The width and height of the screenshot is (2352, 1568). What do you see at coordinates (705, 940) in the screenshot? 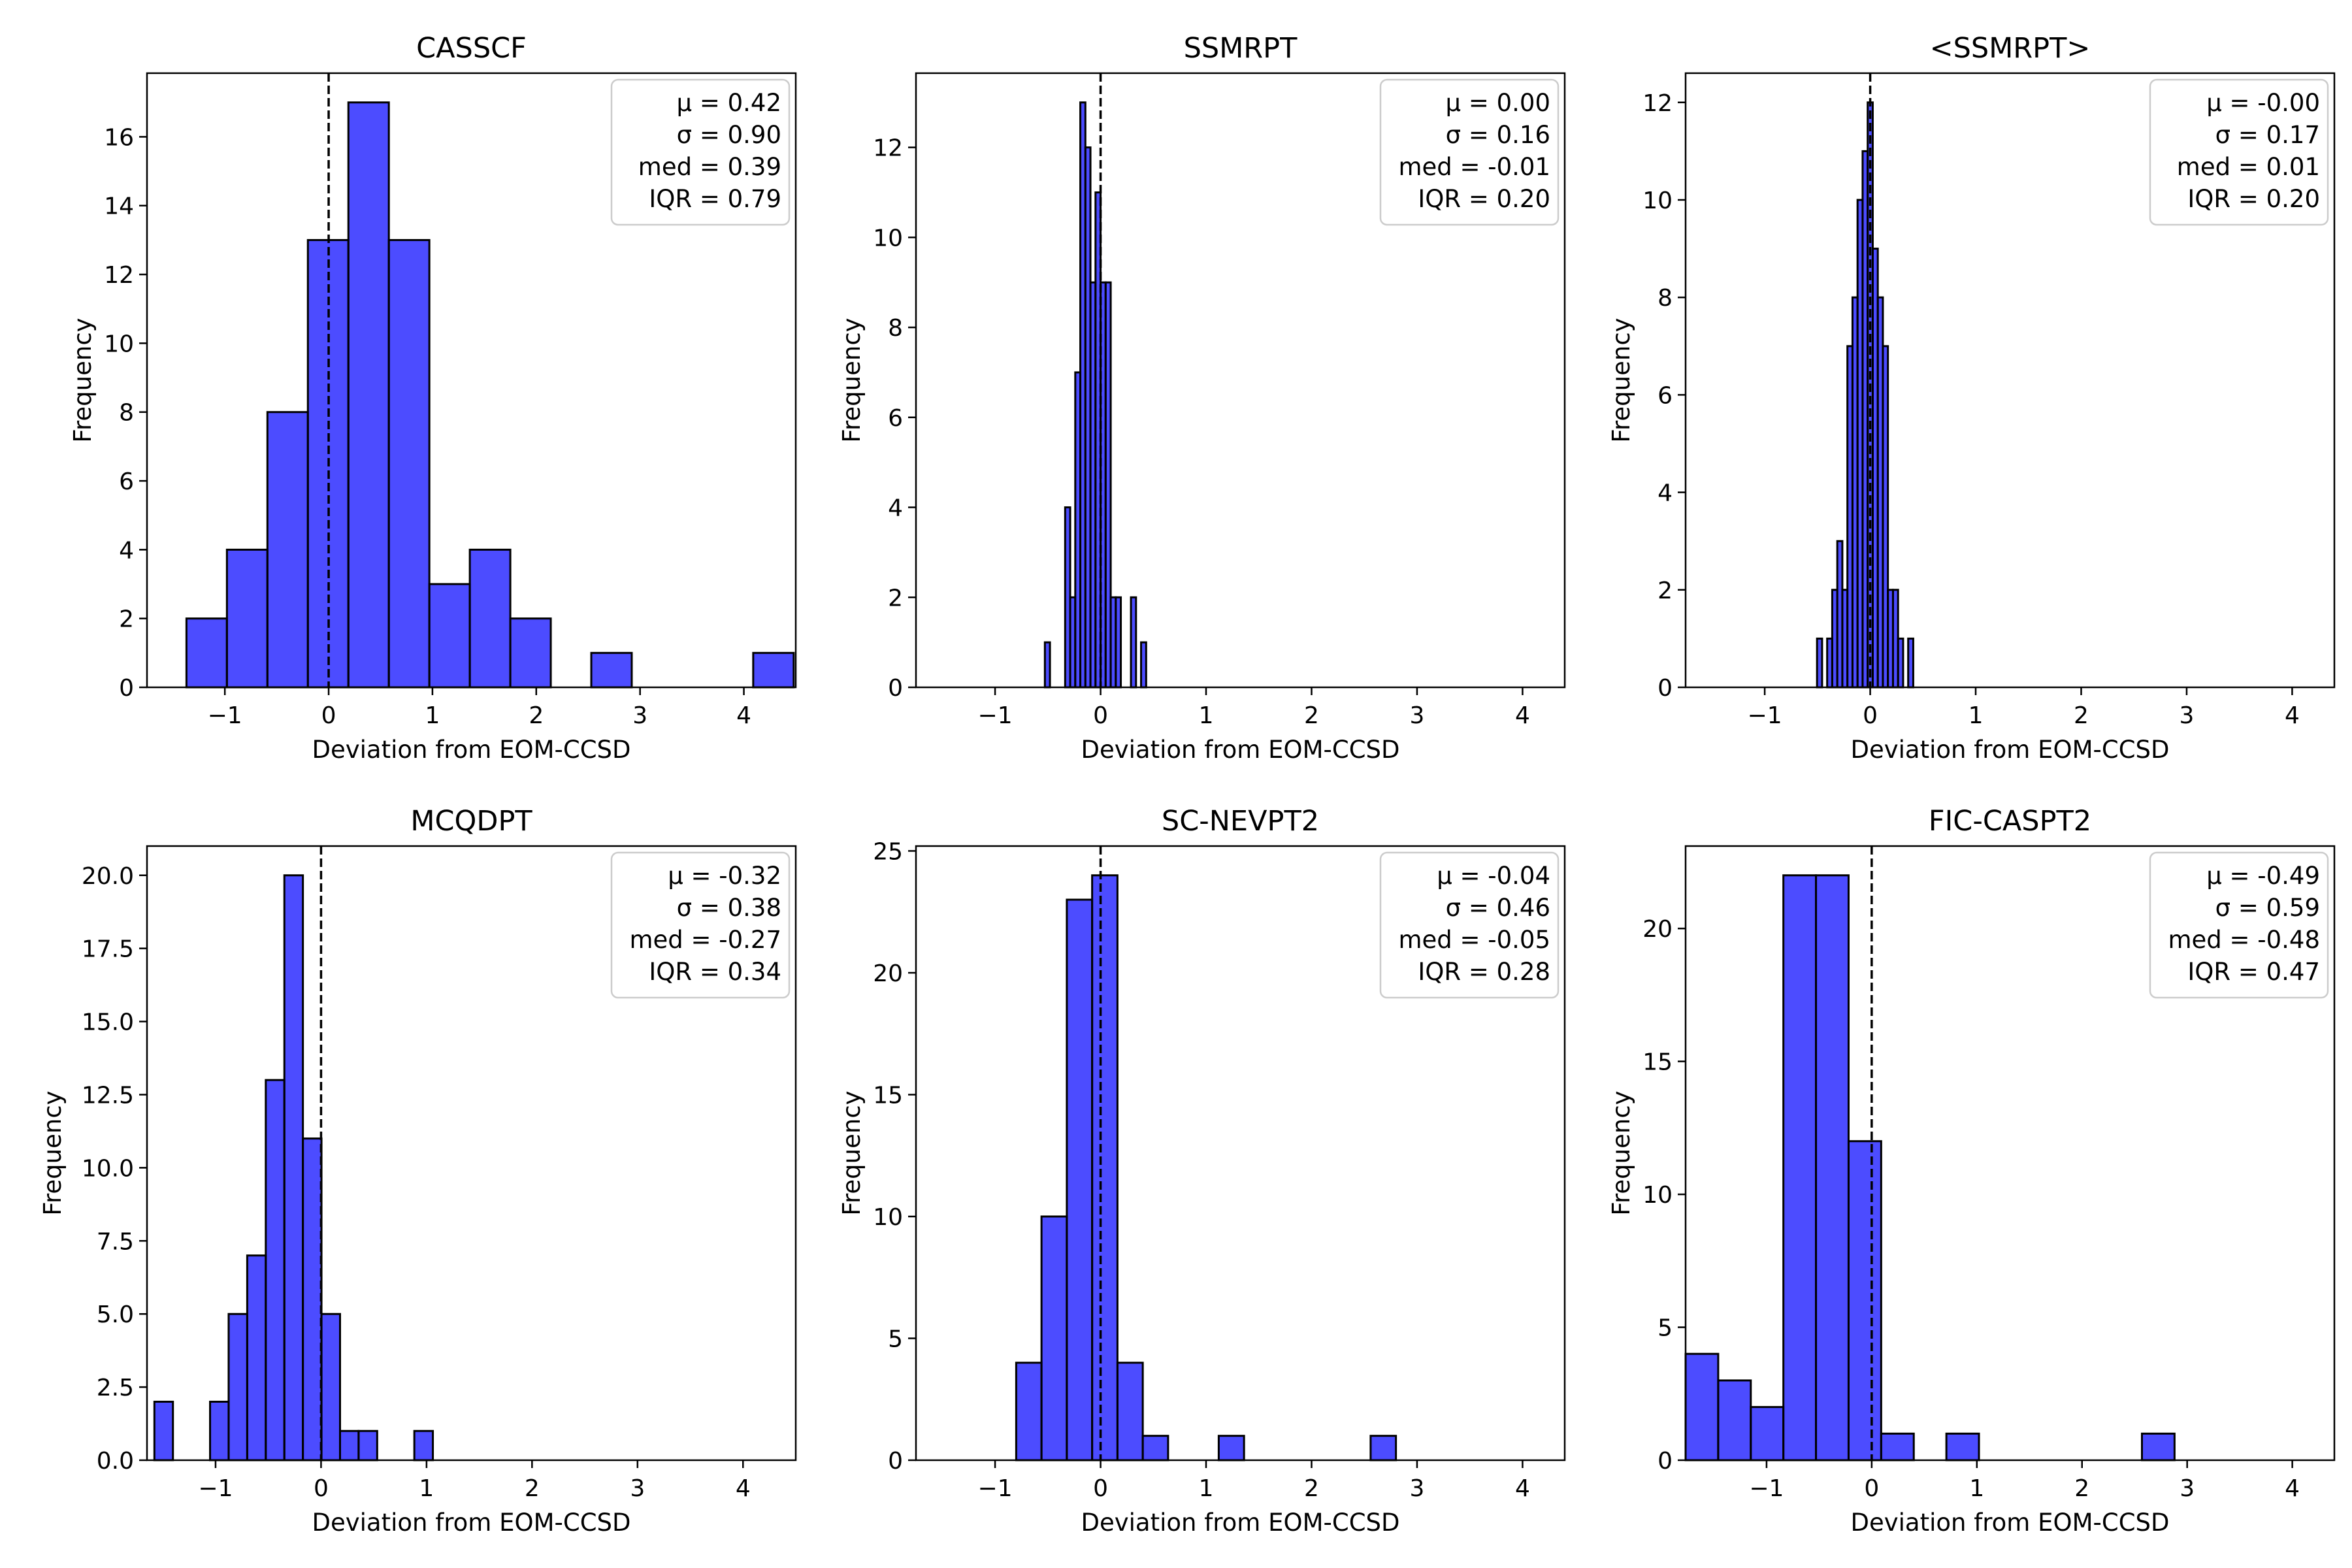
I see `stats-line: med = -0.27` at bounding box center [705, 940].